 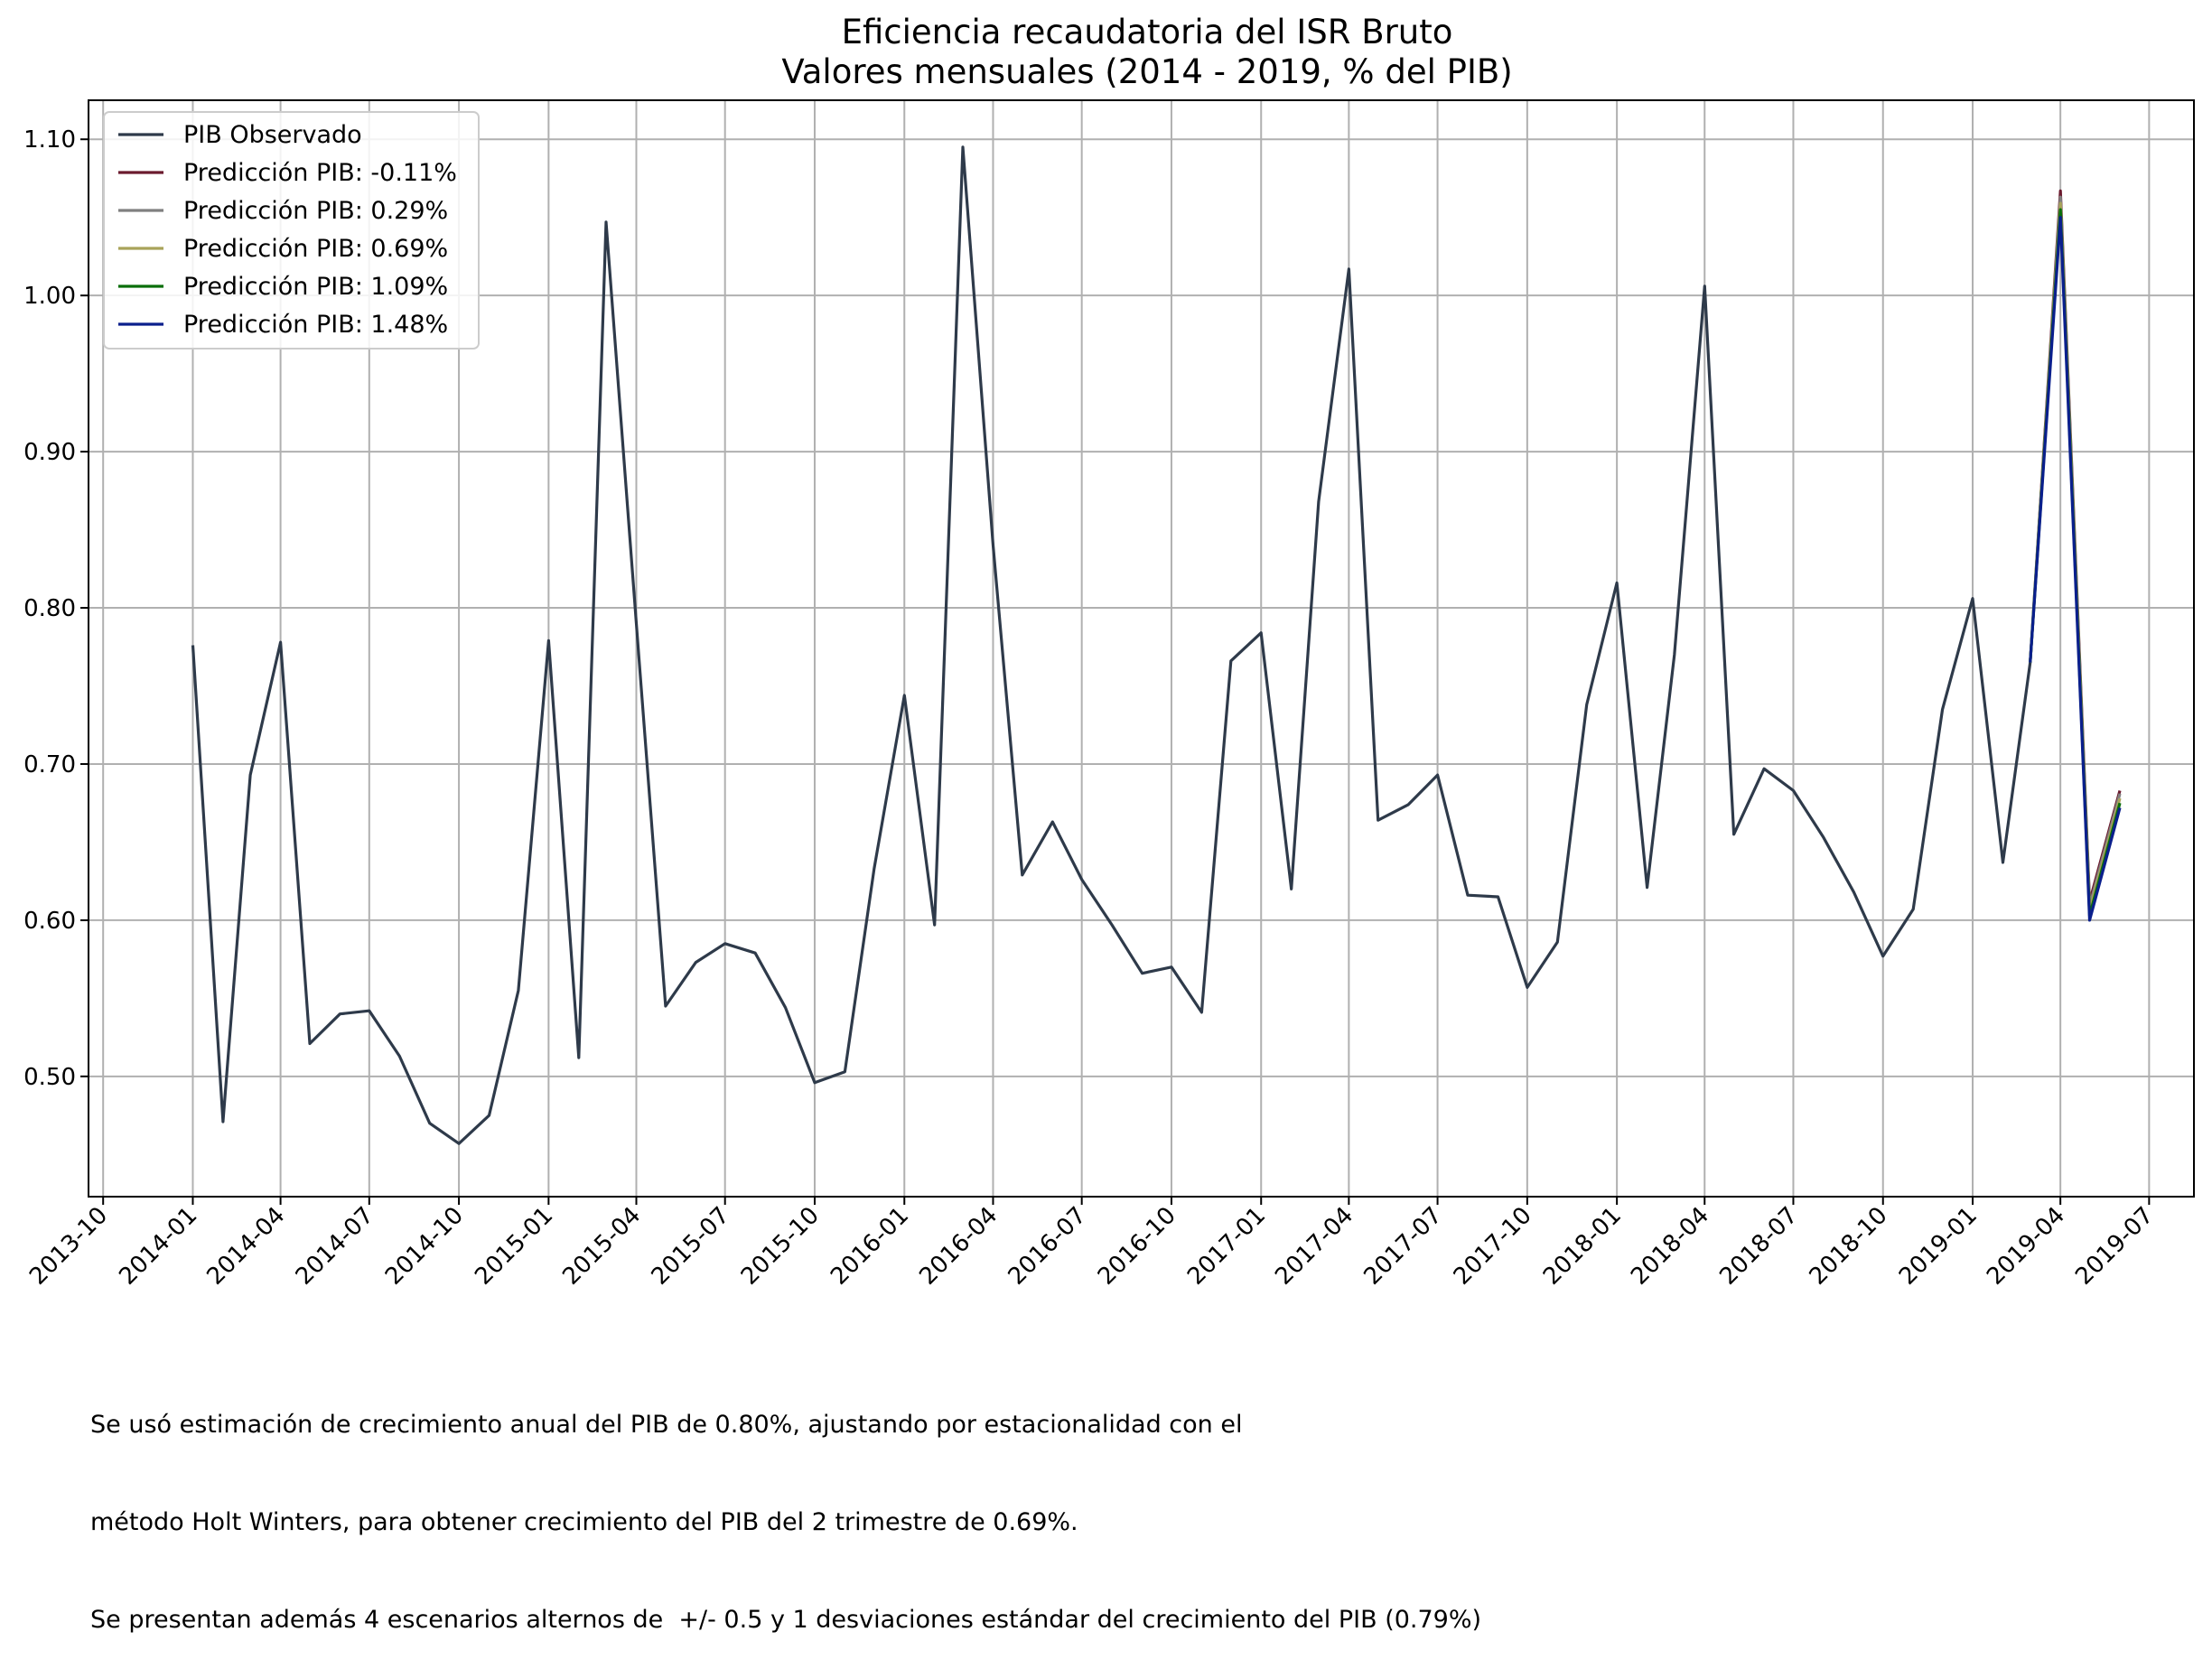 What do you see at coordinates (959, 1246) in the screenshot?
I see `x-tick-label: 2016-04` at bounding box center [959, 1246].